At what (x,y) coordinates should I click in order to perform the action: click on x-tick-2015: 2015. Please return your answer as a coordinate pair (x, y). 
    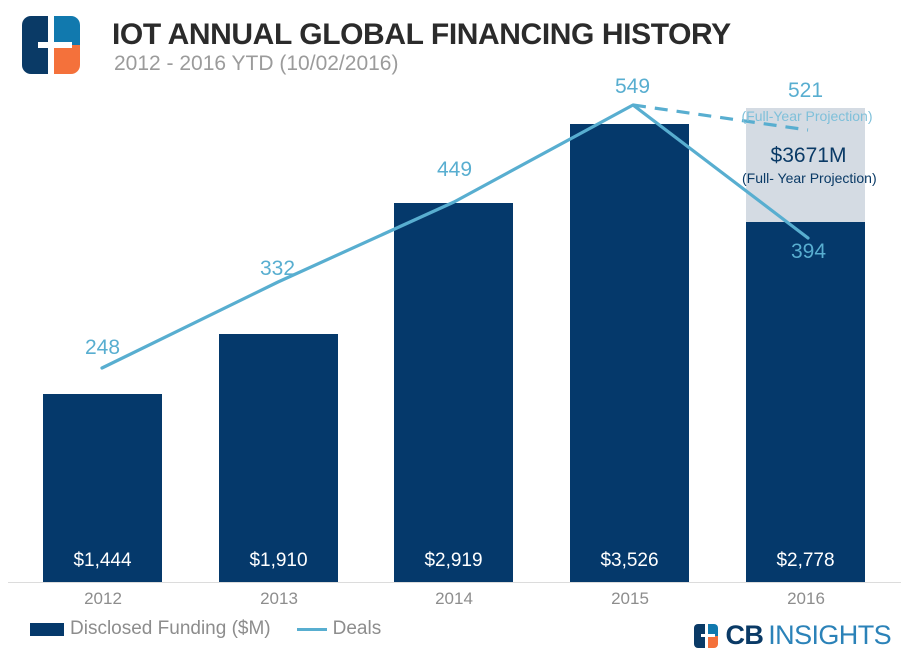
    Looking at the image, I should click on (630, 598).